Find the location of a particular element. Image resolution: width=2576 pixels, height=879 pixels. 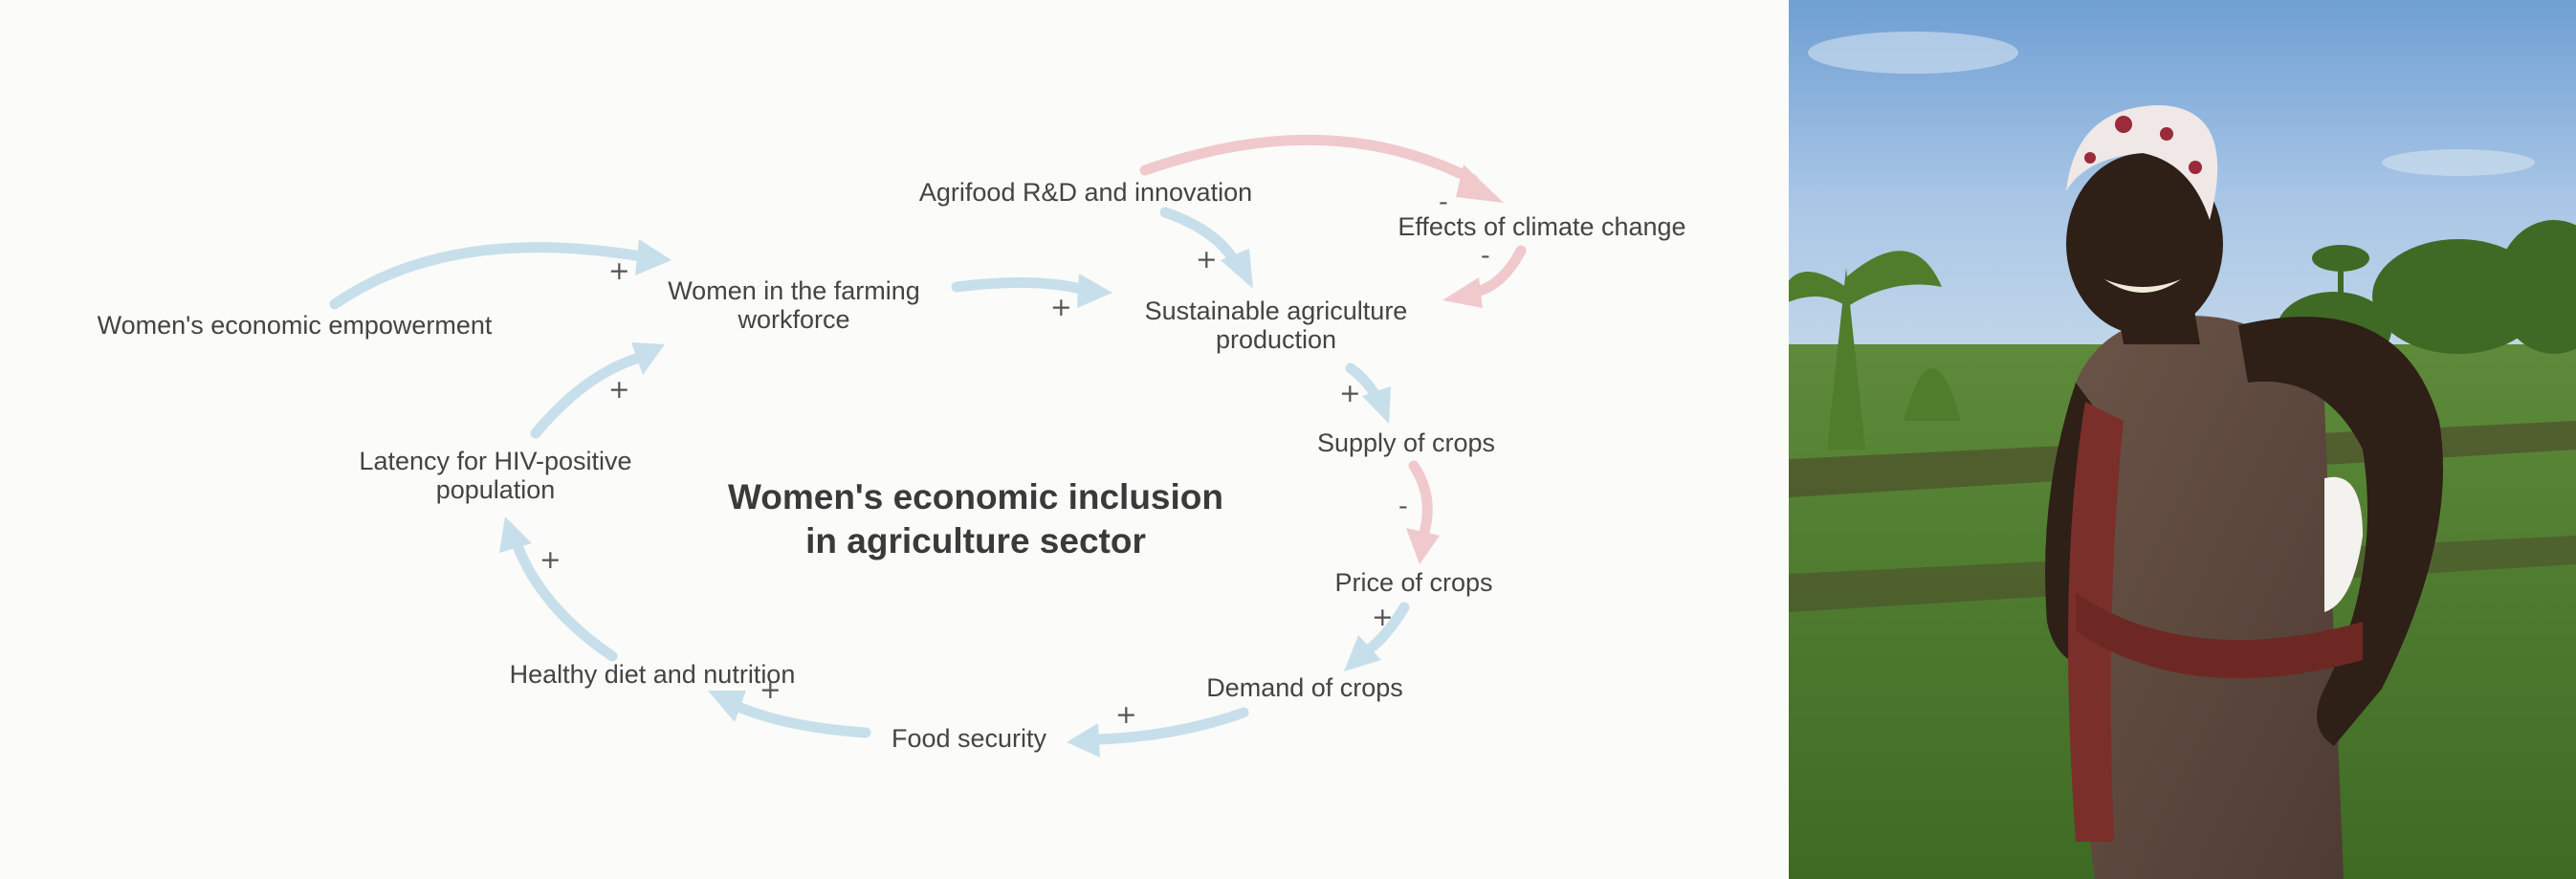

link-agrifood-climate is located at coordinates (1309, 160).